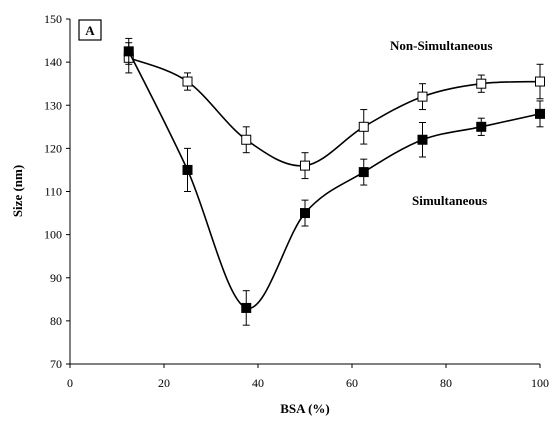 The width and height of the screenshot is (555, 421). Describe the element at coordinates (56, 278) in the screenshot. I see `y-tick-label: 90` at that location.